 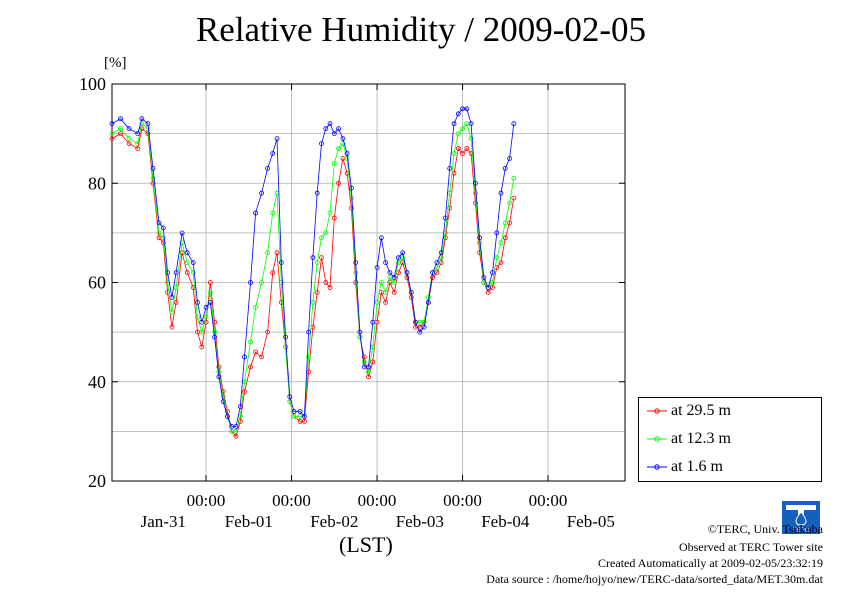 What do you see at coordinates (249, 521) in the screenshot?
I see `x-date-label: Feb-01` at bounding box center [249, 521].